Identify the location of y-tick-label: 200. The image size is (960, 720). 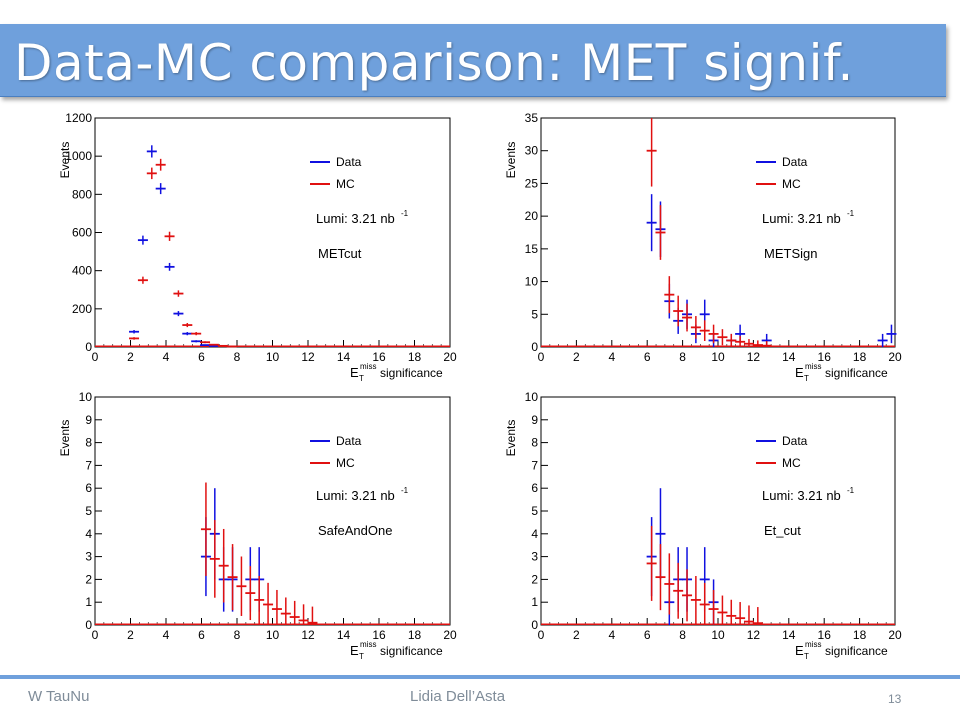
(82, 309).